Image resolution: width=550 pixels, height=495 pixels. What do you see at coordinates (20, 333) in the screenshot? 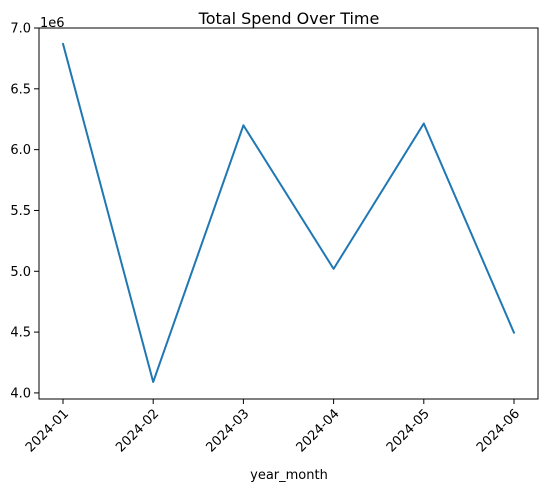
I see `y-tick-label: 4.5` at bounding box center [20, 333].